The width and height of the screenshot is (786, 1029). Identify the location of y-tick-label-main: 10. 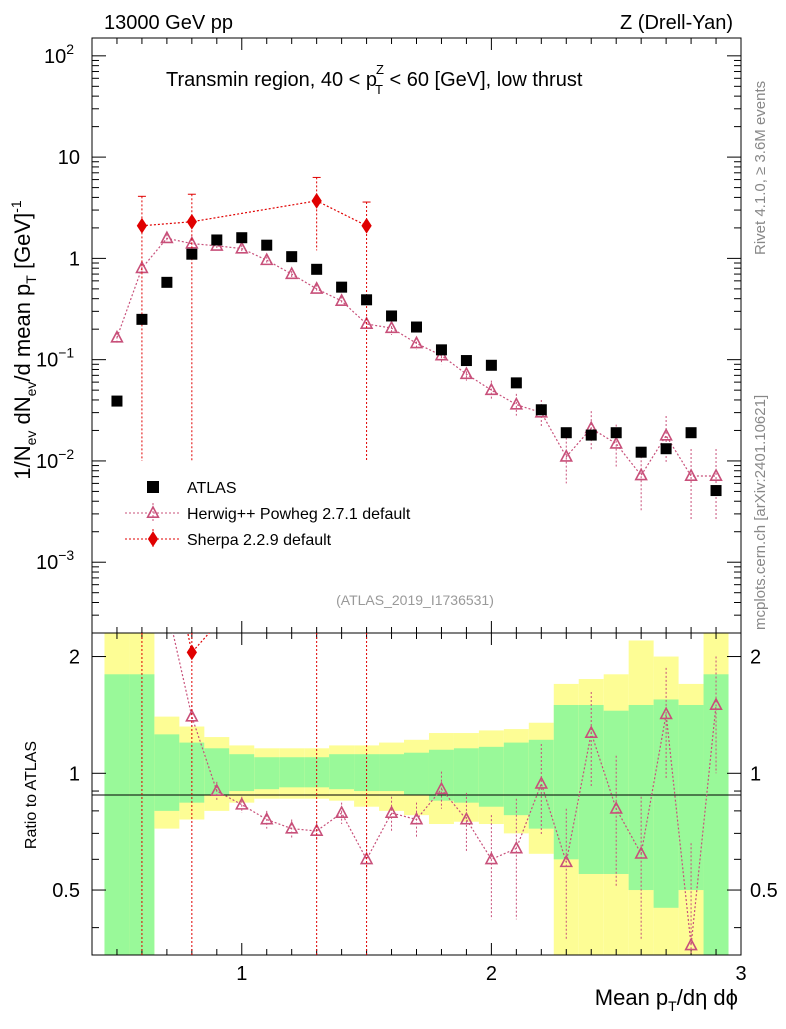
(69, 158).